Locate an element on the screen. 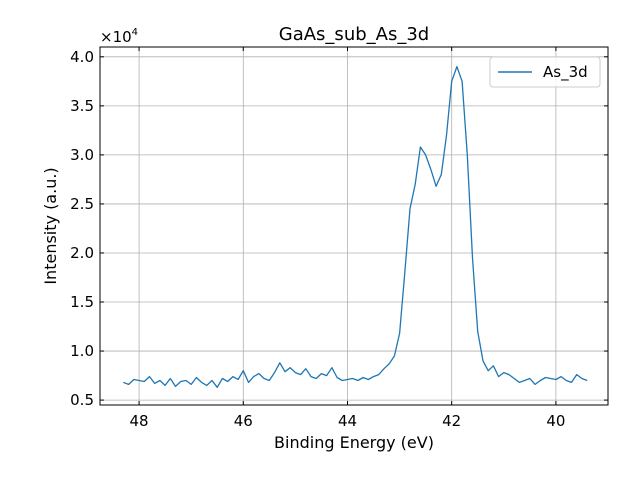  y-axis-label: Intensity (a.u.) is located at coordinates (50, 225).